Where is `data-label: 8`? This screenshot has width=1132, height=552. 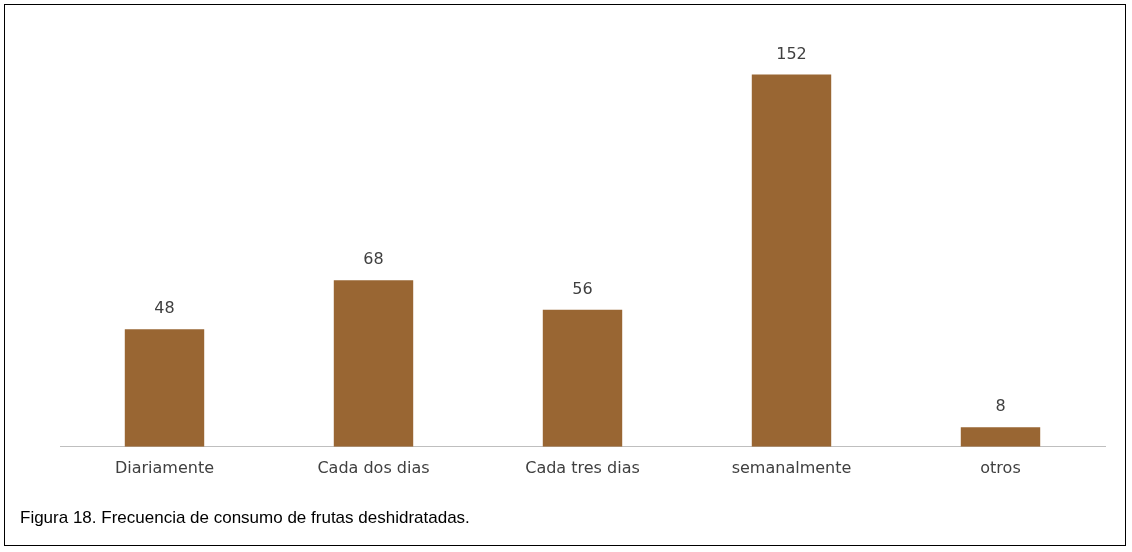 data-label: 8 is located at coordinates (1000, 406).